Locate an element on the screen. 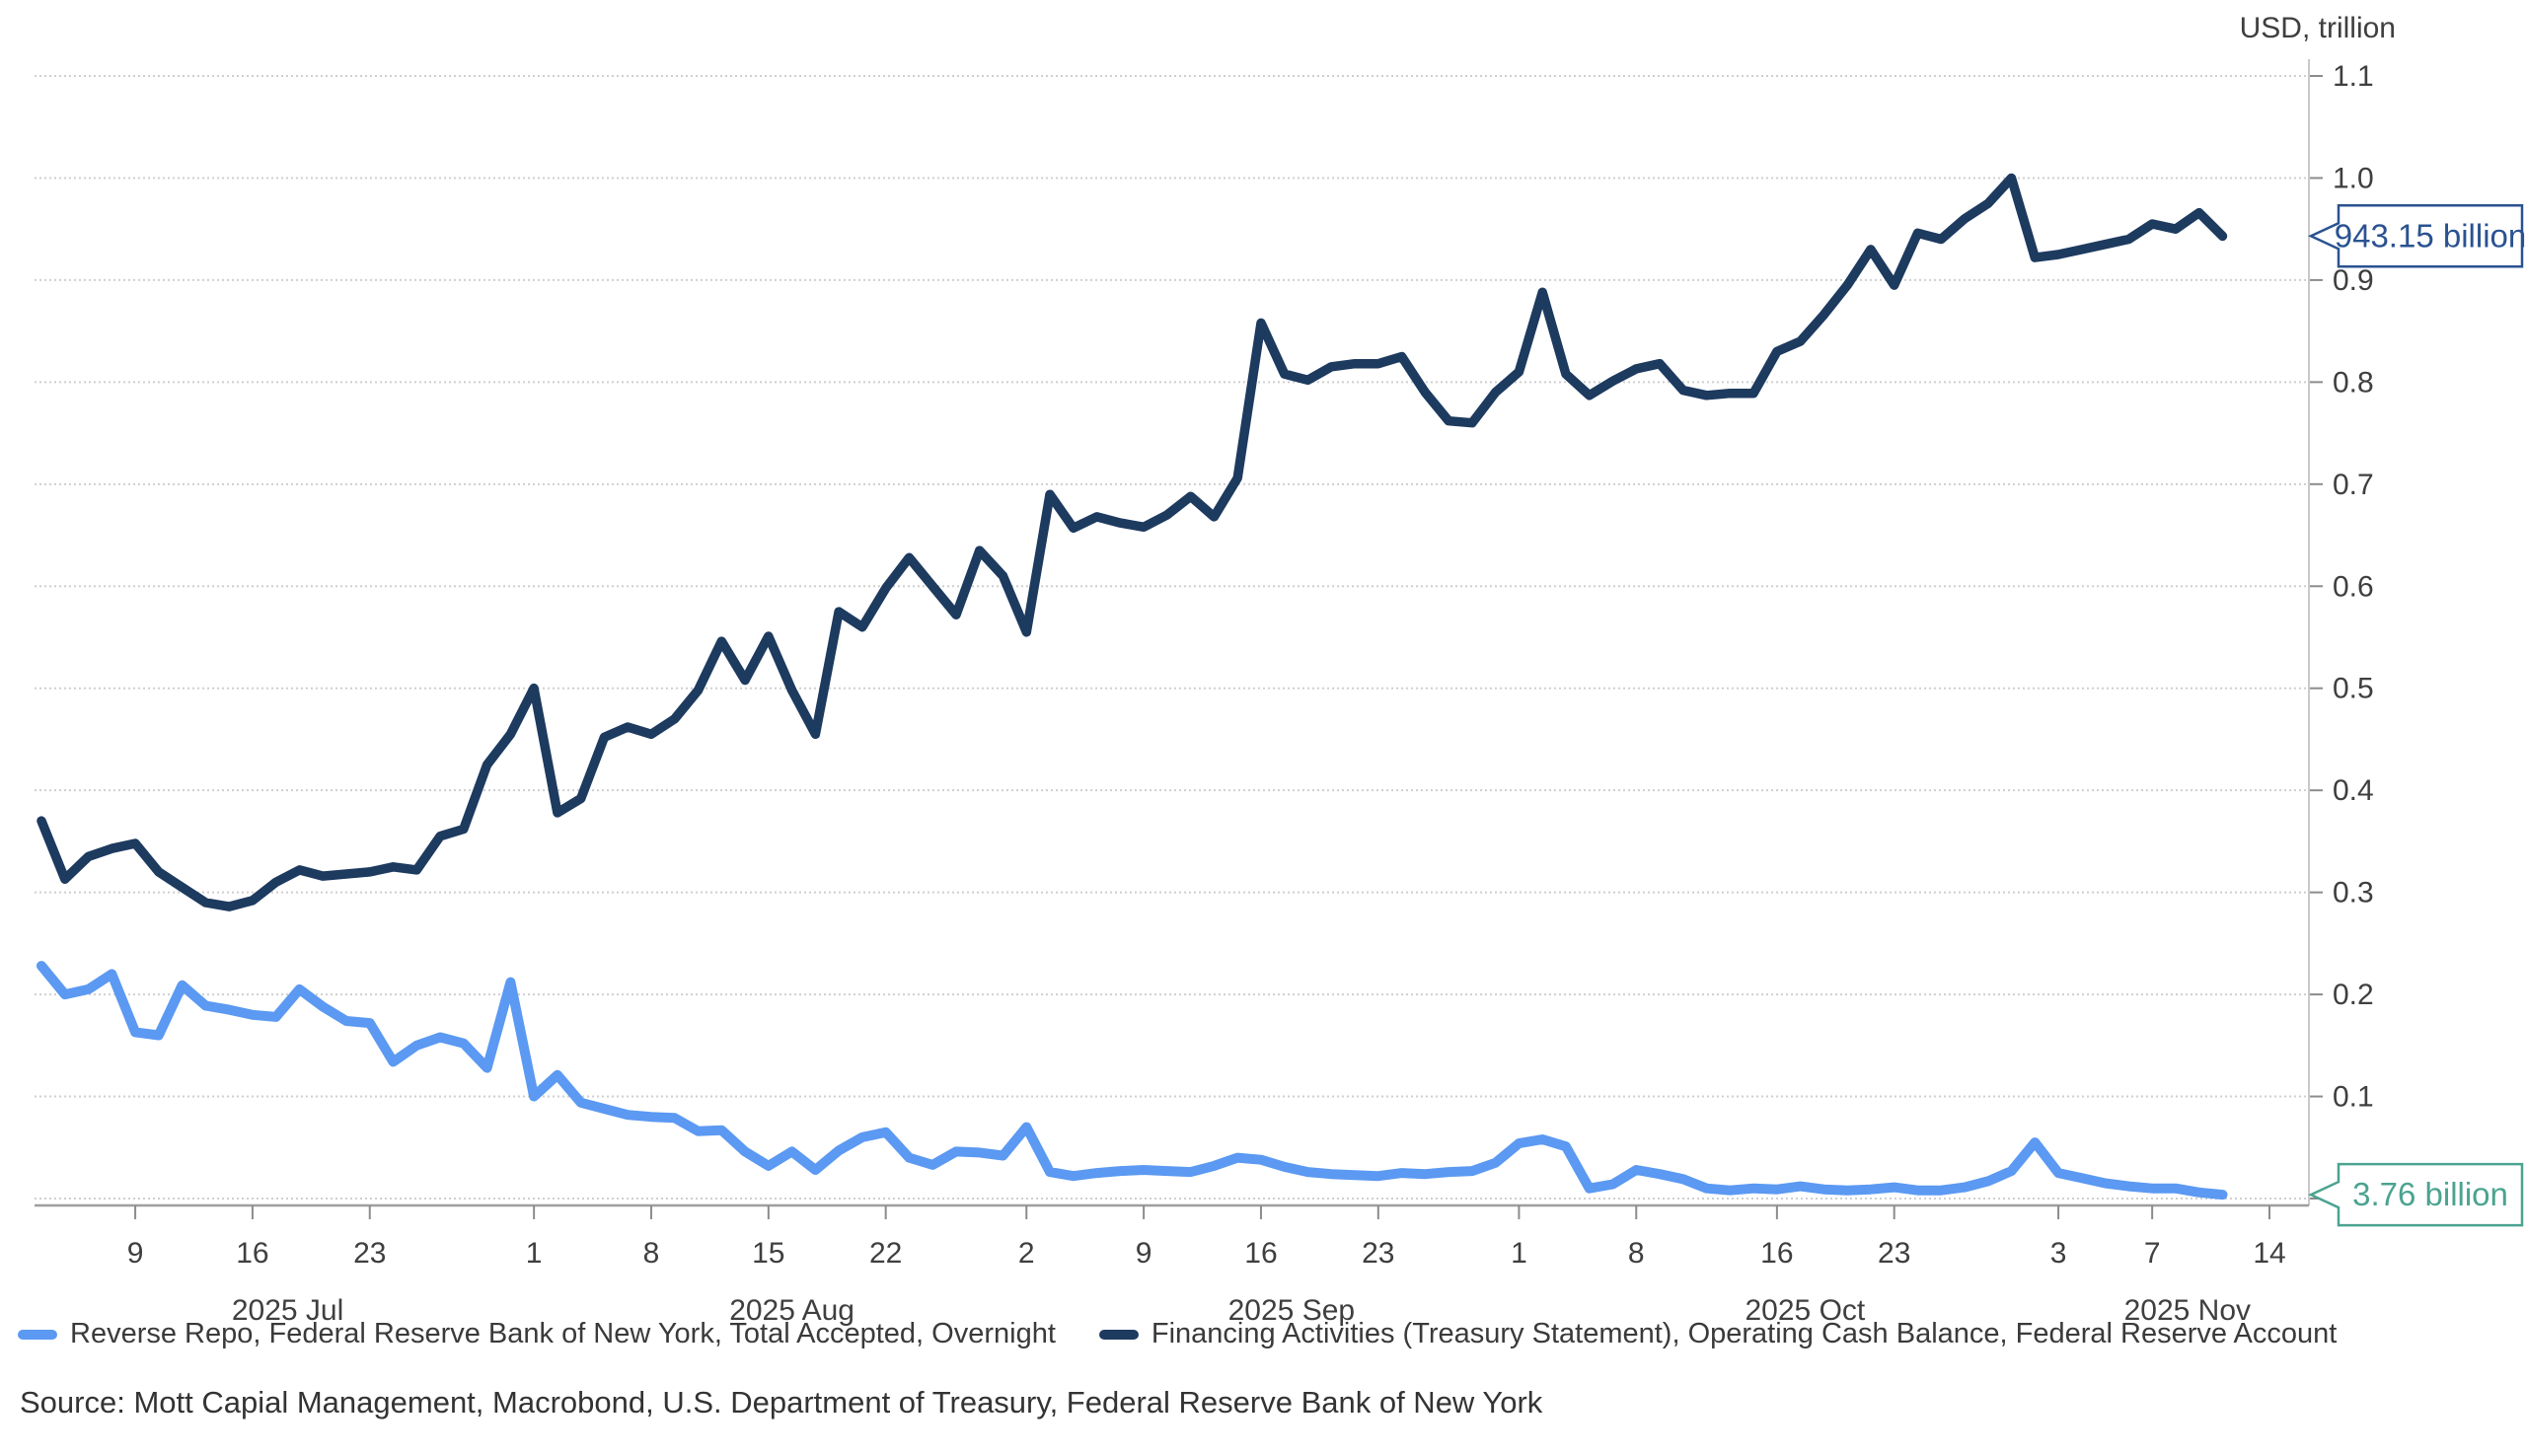  y-axis-unit-label: USD, trillion is located at coordinates (2317, 28).